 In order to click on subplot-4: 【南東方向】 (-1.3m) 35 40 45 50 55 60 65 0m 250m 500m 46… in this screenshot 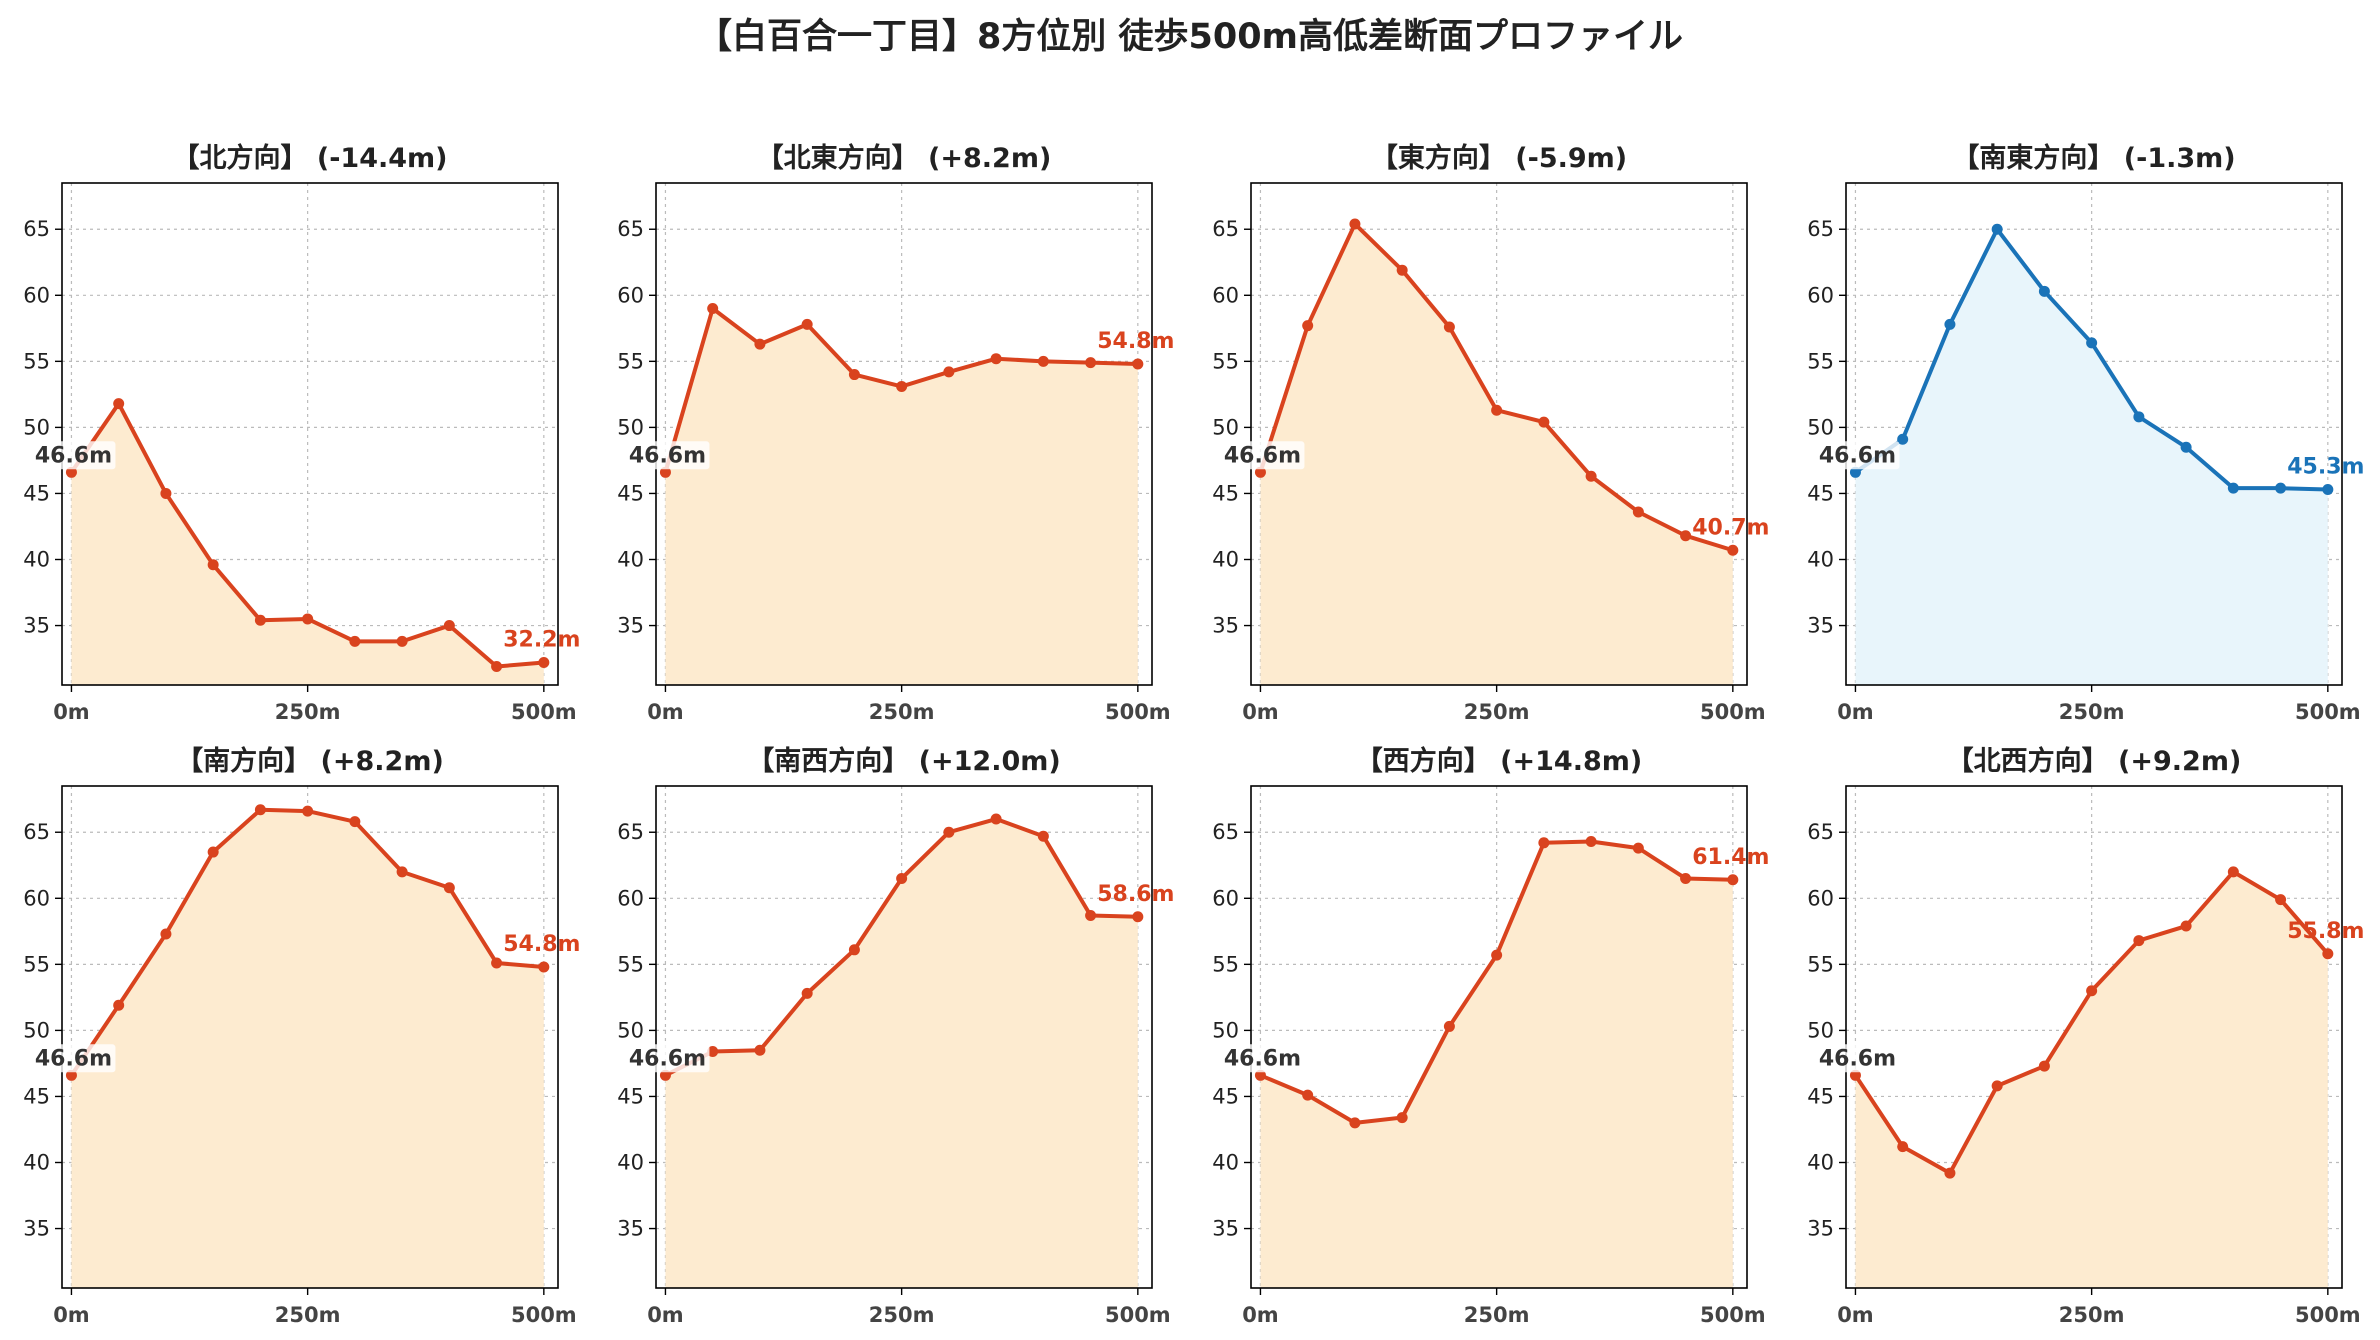, I will do `click(2085, 433)`.